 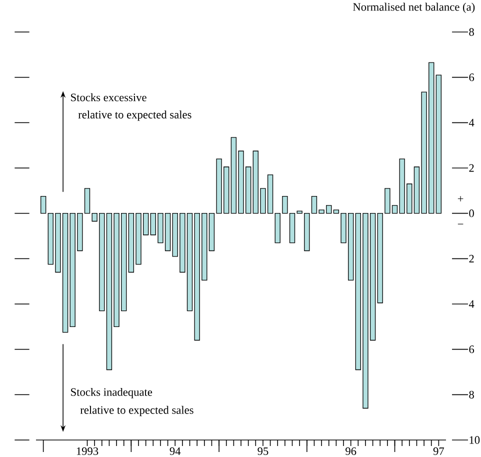 I want to click on x-tick-label: 97, so click(x=438, y=451).